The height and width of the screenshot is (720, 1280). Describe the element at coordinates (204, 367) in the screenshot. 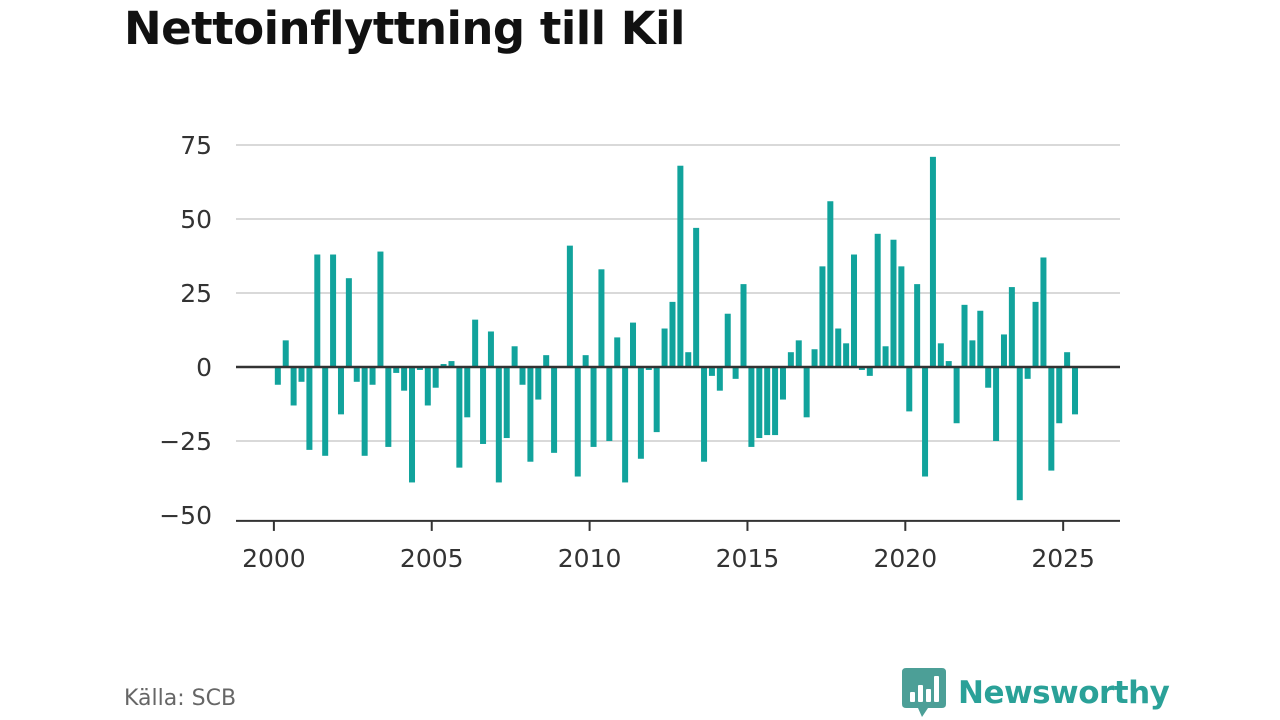

I see `y-tick-label: 0` at that location.